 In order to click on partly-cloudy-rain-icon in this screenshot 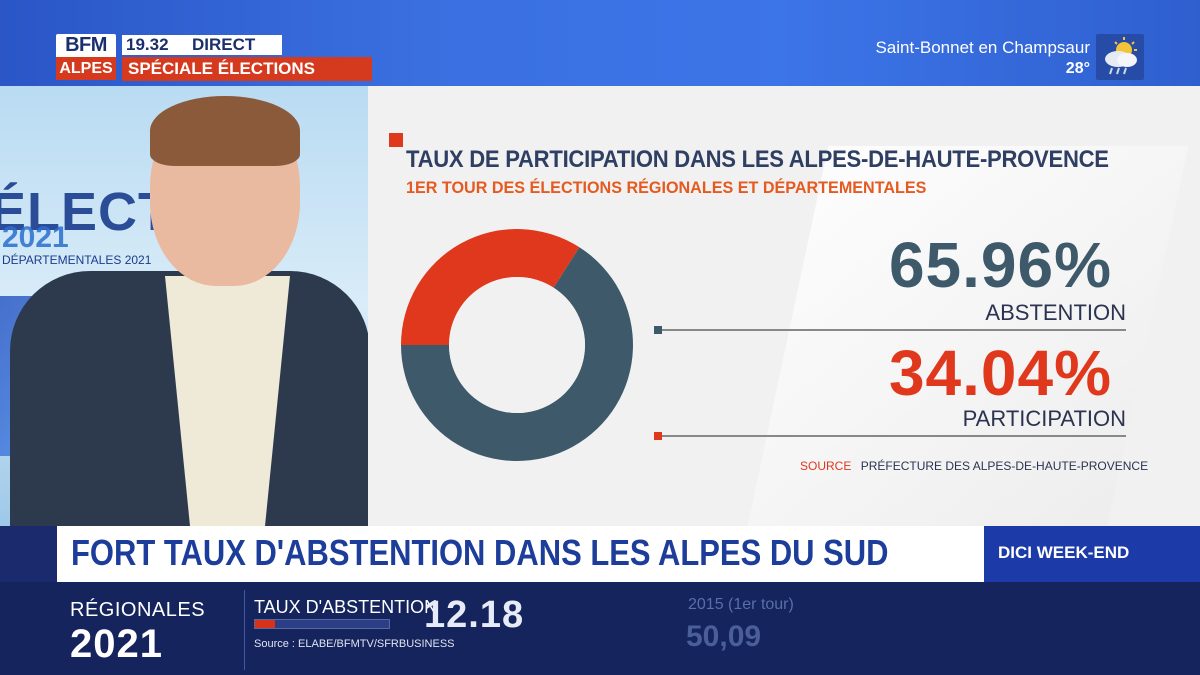, I will do `click(1120, 57)`.